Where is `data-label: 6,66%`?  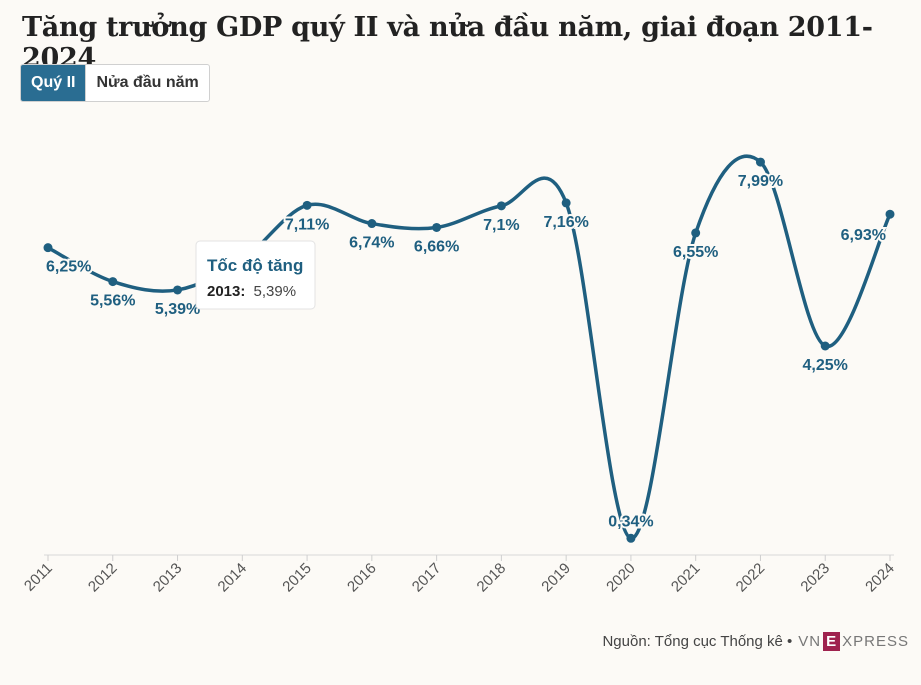
data-label: 6,66% is located at coordinates (436, 246).